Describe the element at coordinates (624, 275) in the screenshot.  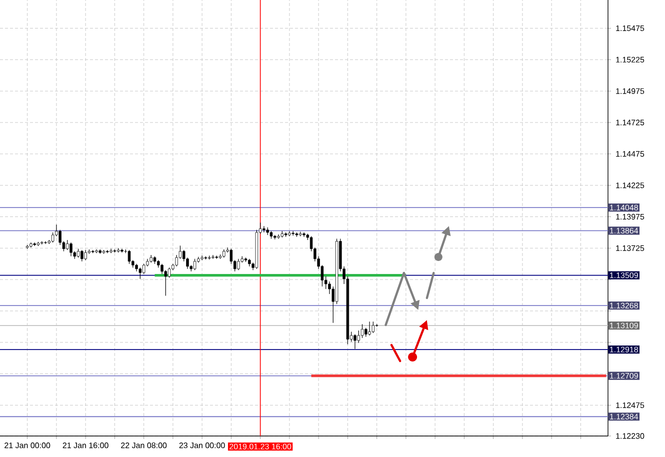
I see `ref-line-label: 1.13509` at that location.